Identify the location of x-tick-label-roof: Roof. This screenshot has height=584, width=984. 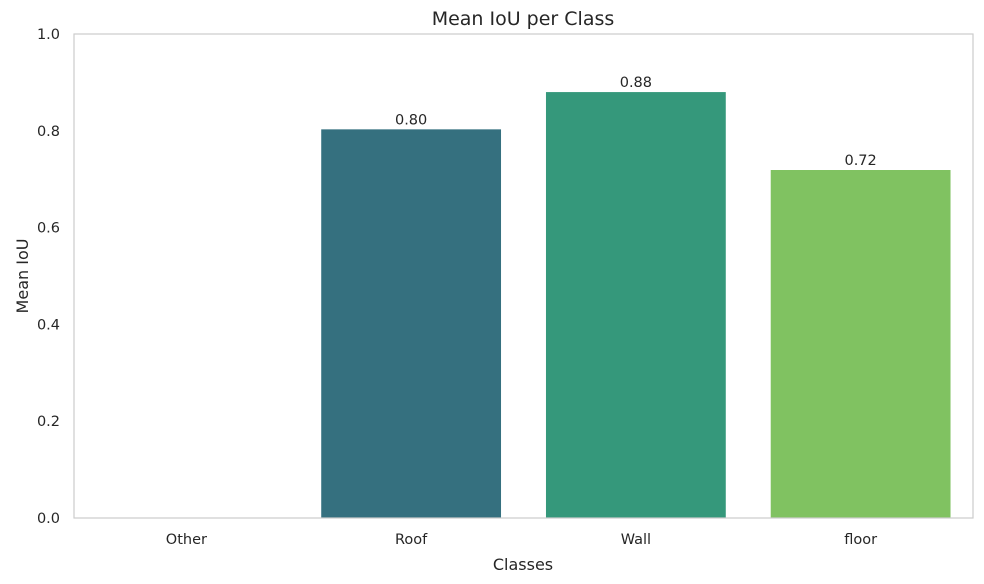
(411, 540).